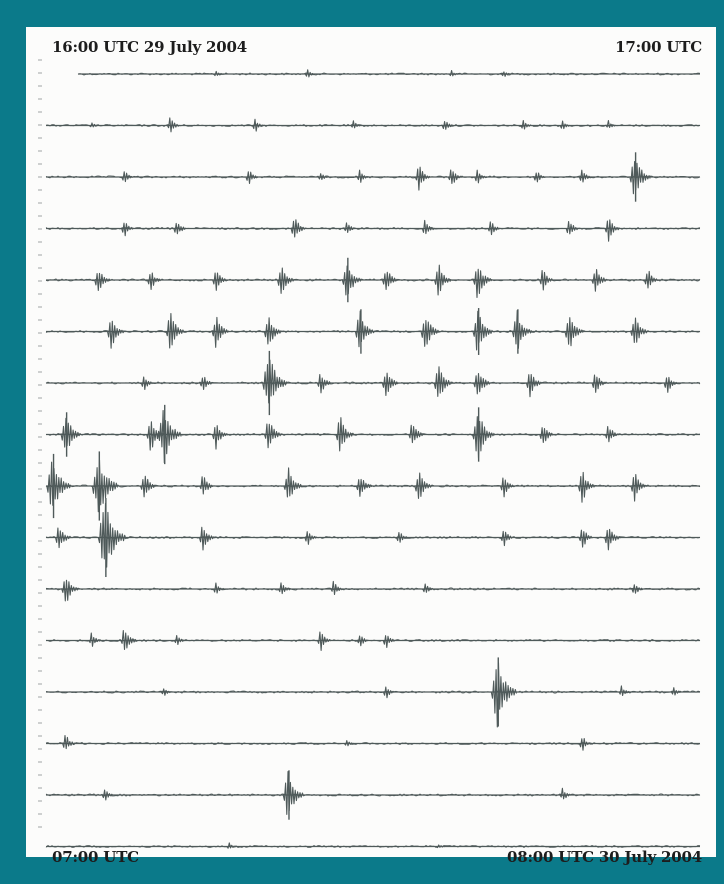 This screenshot has width=724, height=884. Describe the element at coordinates (95, 857) in the screenshot. I see `last-row-start-label: 07:00 UTC` at that location.